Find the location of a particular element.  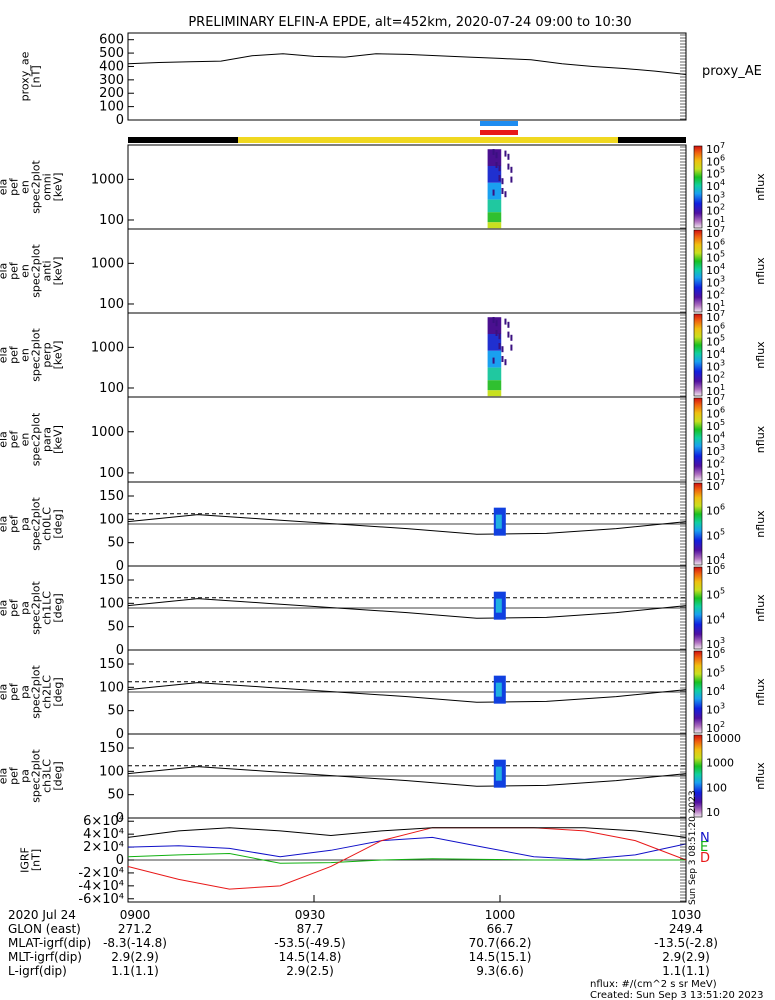

panel-7-ylabel-line: ela is located at coordinates (5, 692).